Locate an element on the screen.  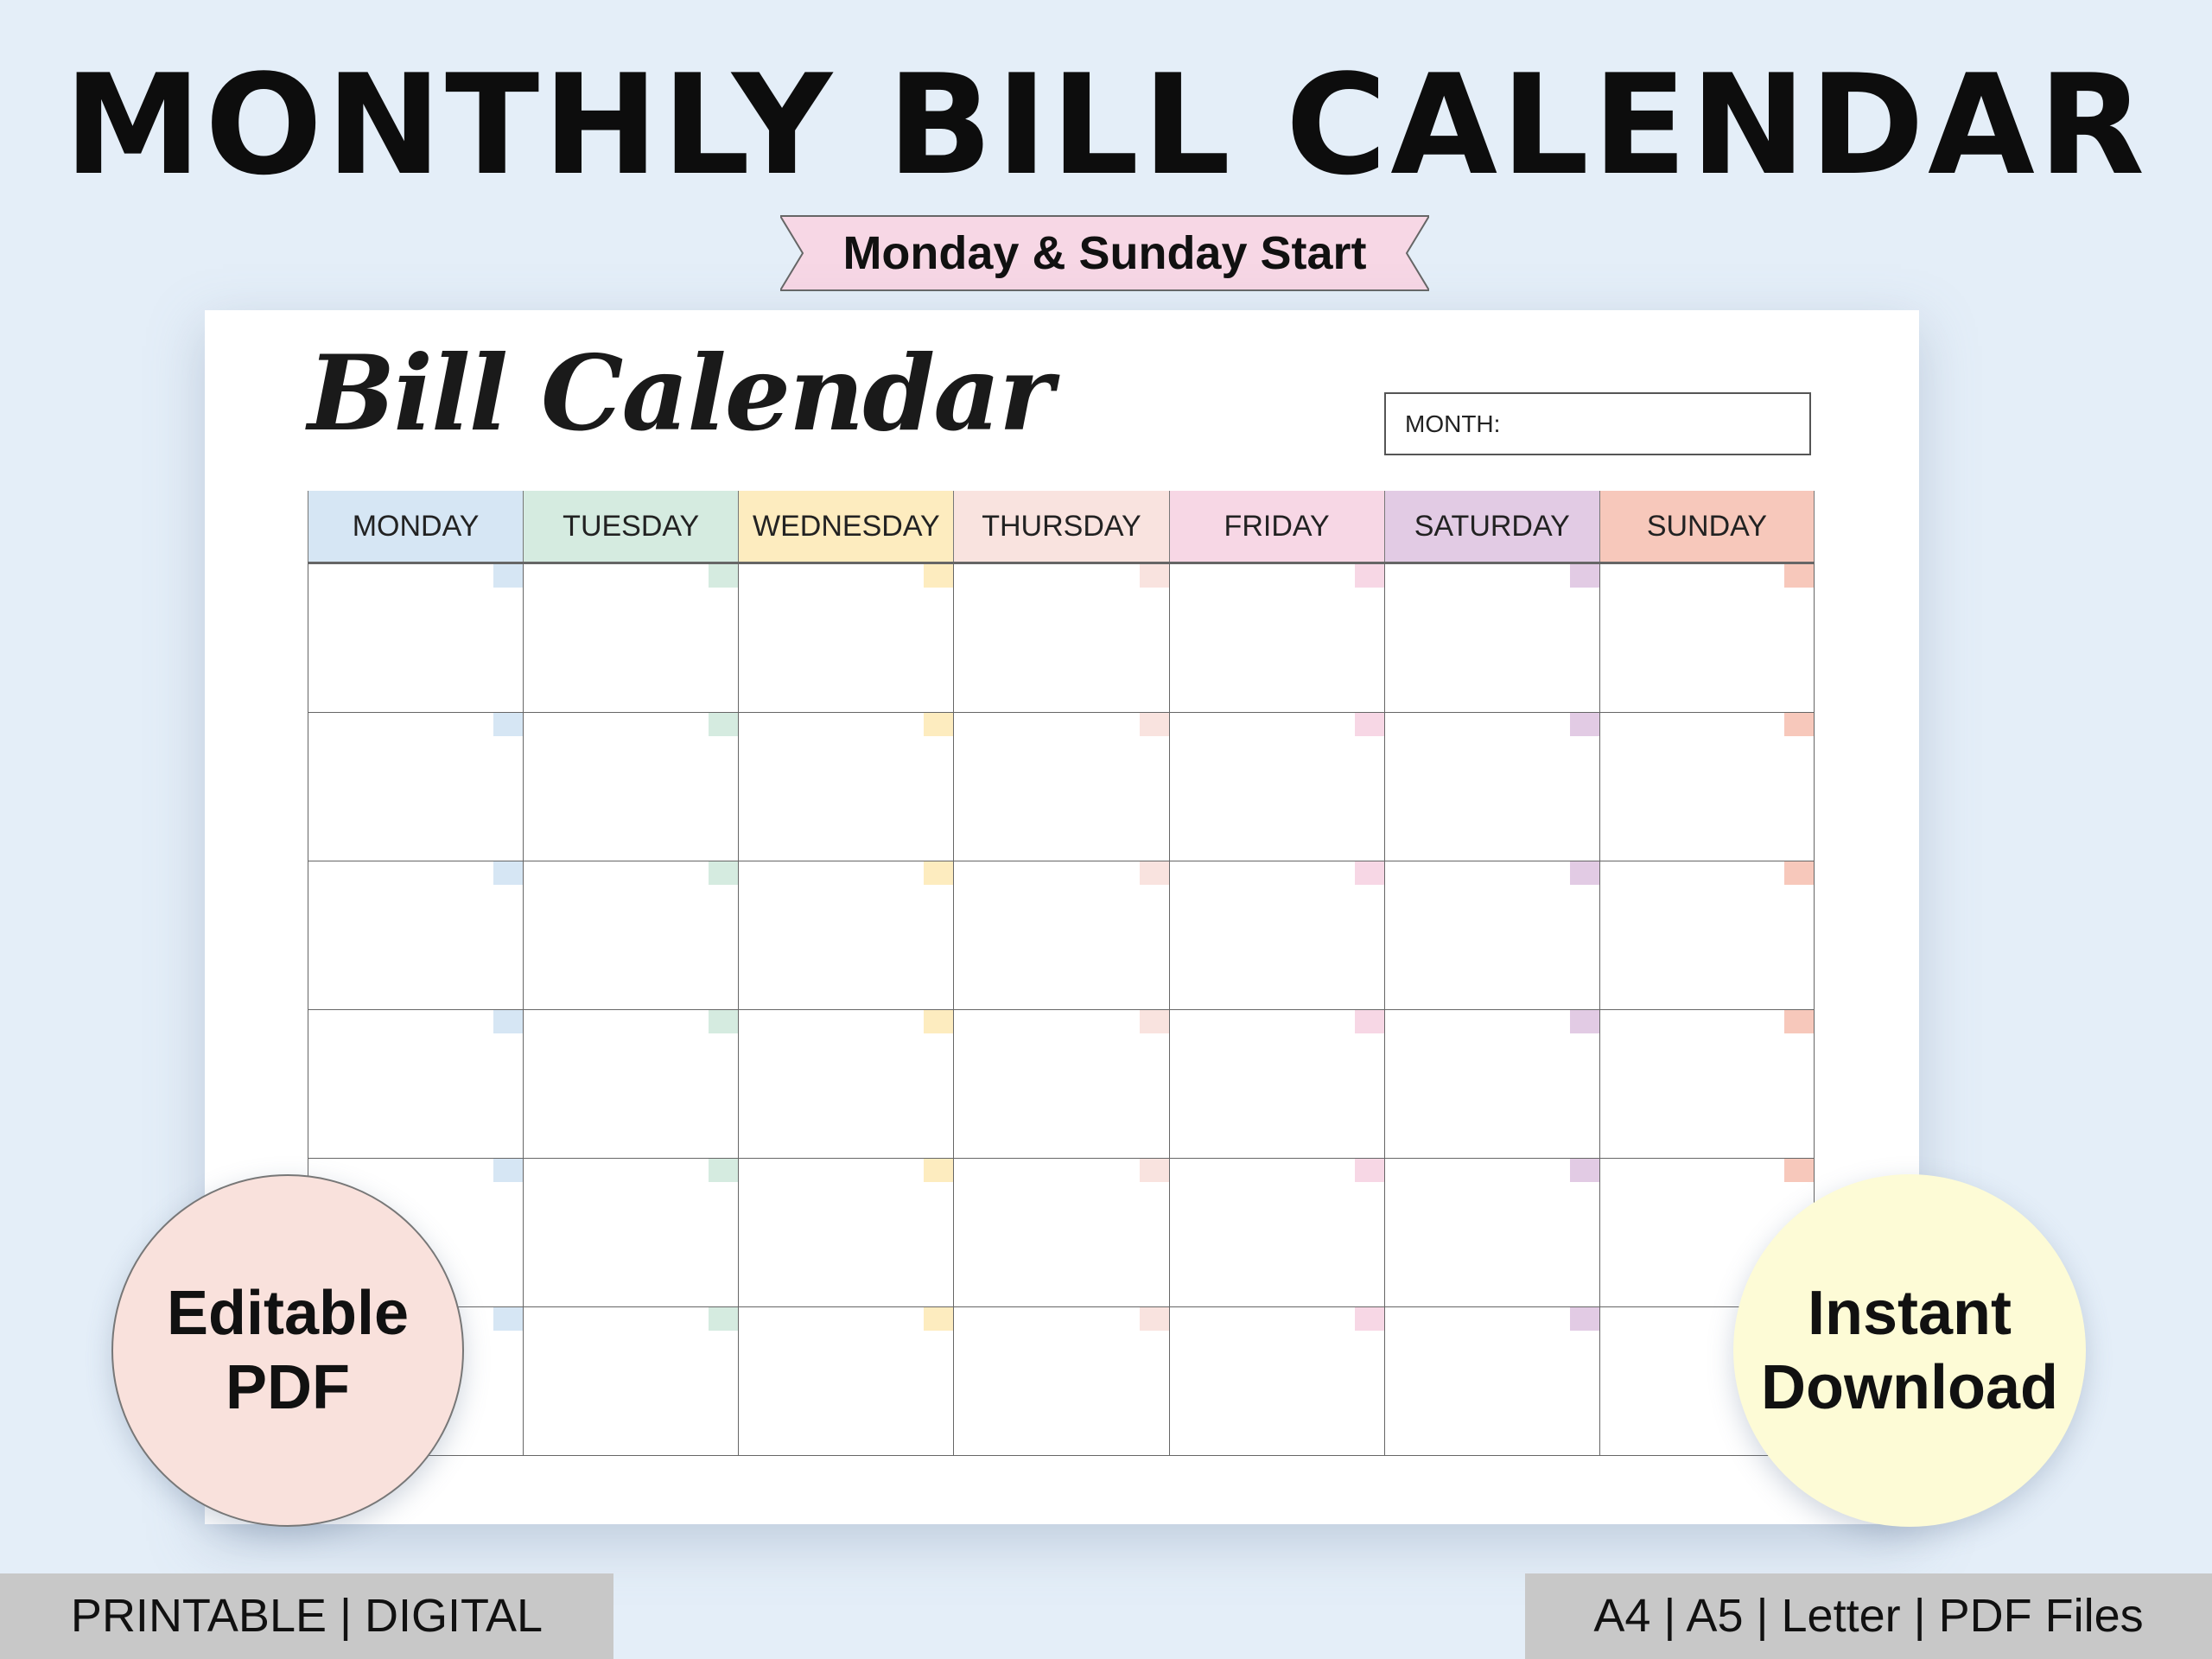
weekday-sunday: SUNDAY is located at coordinates (1707, 526).